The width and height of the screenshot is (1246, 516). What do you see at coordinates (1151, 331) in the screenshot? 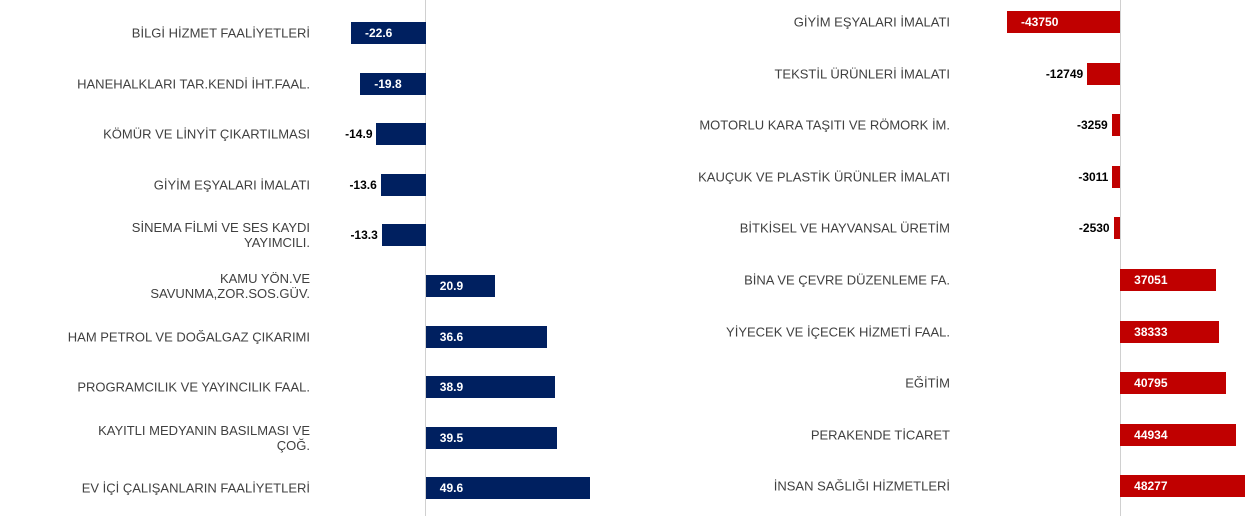
I see `value-label: 38333` at bounding box center [1151, 331].